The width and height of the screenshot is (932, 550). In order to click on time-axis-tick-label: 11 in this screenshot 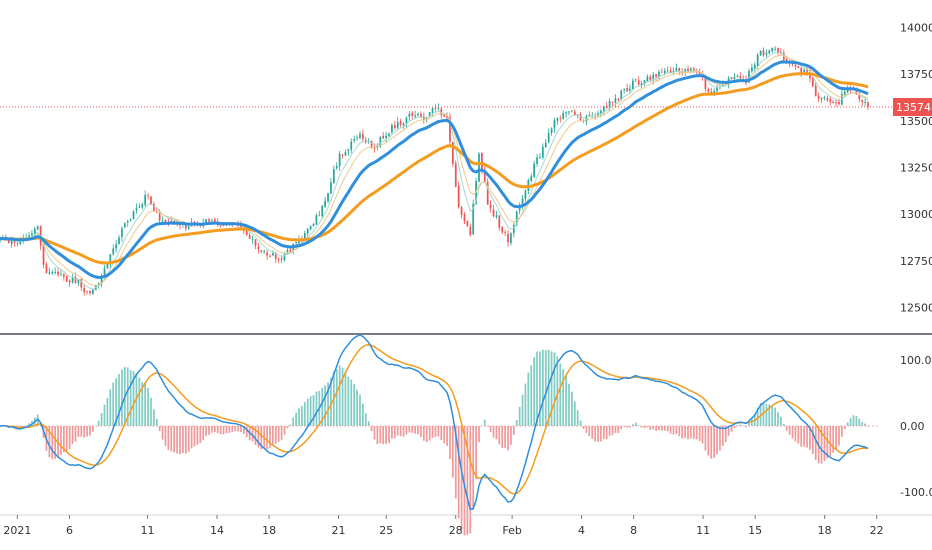, I will do `click(703, 530)`.